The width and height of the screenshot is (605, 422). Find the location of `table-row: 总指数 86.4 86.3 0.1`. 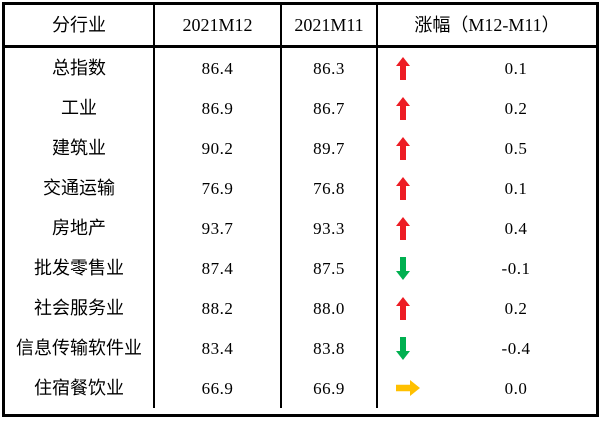

table-row: 总指数 86.4 86.3 0.1 is located at coordinates (300, 68).